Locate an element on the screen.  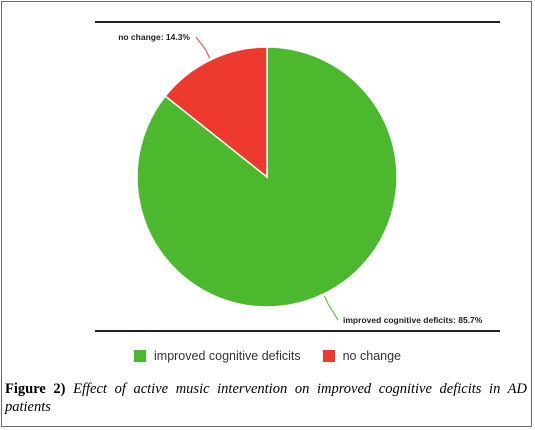
legend-item-no-change: no change is located at coordinates (361, 356).